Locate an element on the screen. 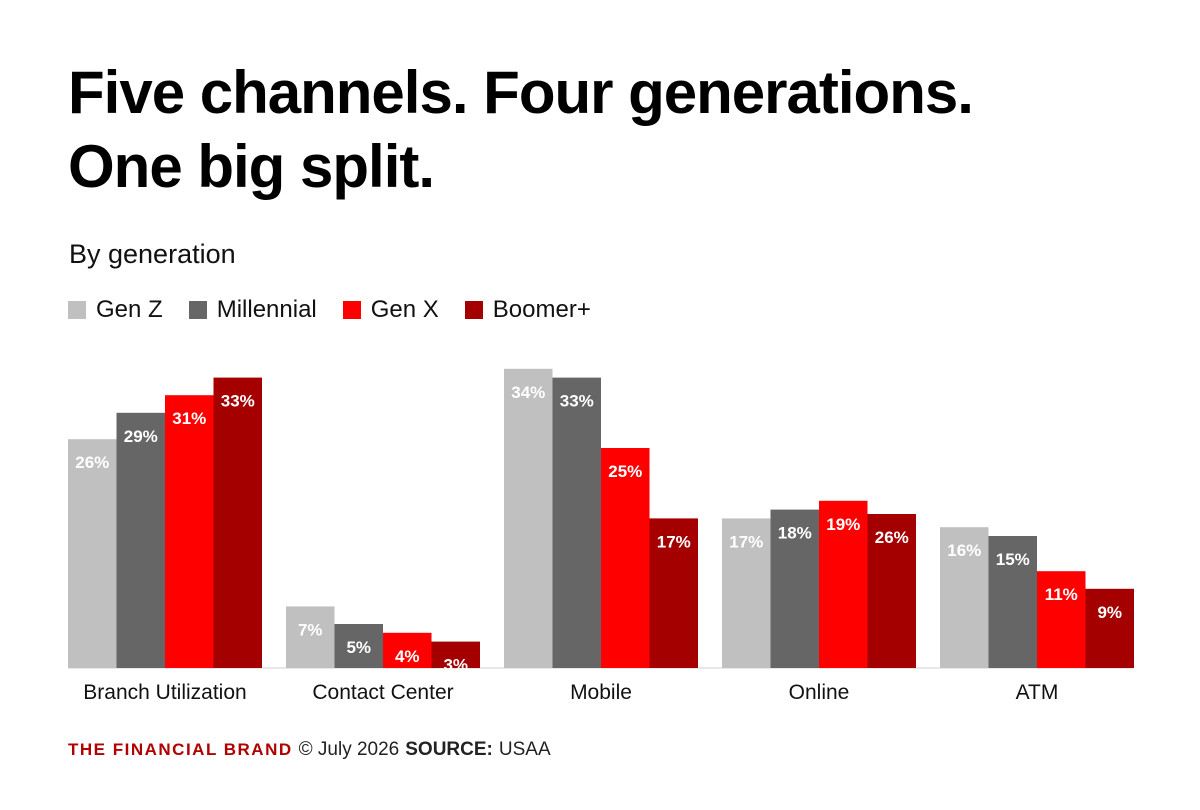 The width and height of the screenshot is (1200, 810). source-label: SOURCE: is located at coordinates (449, 749).